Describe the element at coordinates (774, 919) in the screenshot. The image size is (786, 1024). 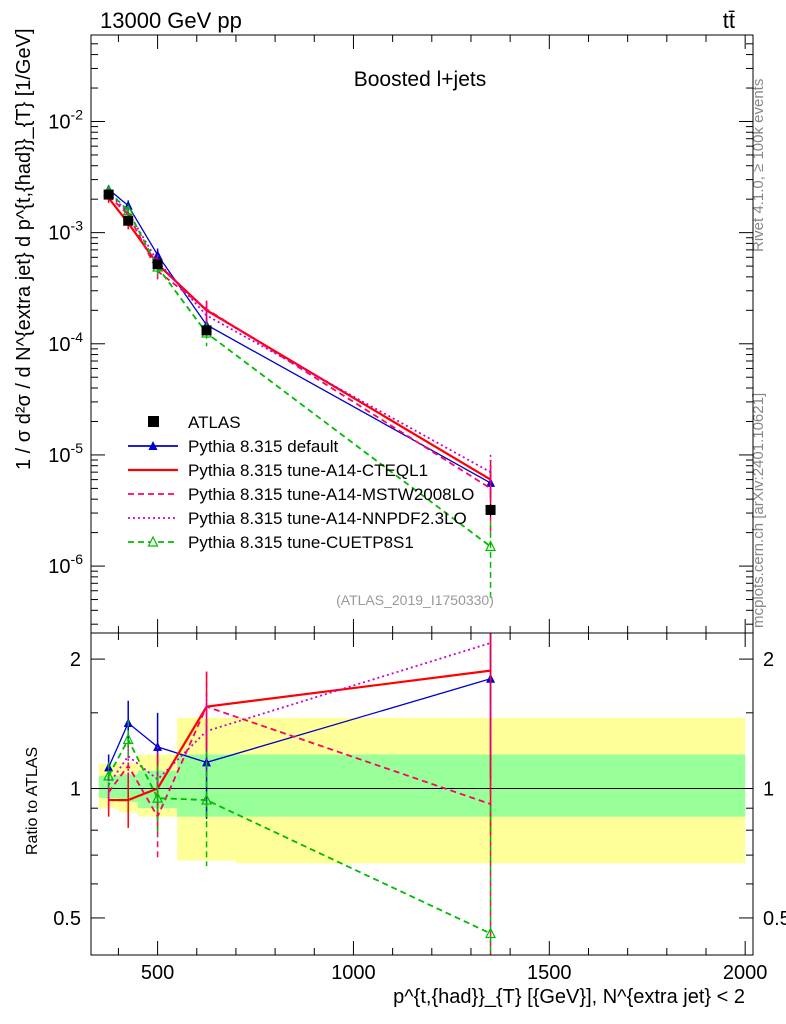
I see `ratio-tick-label-right: 0.5` at that location.